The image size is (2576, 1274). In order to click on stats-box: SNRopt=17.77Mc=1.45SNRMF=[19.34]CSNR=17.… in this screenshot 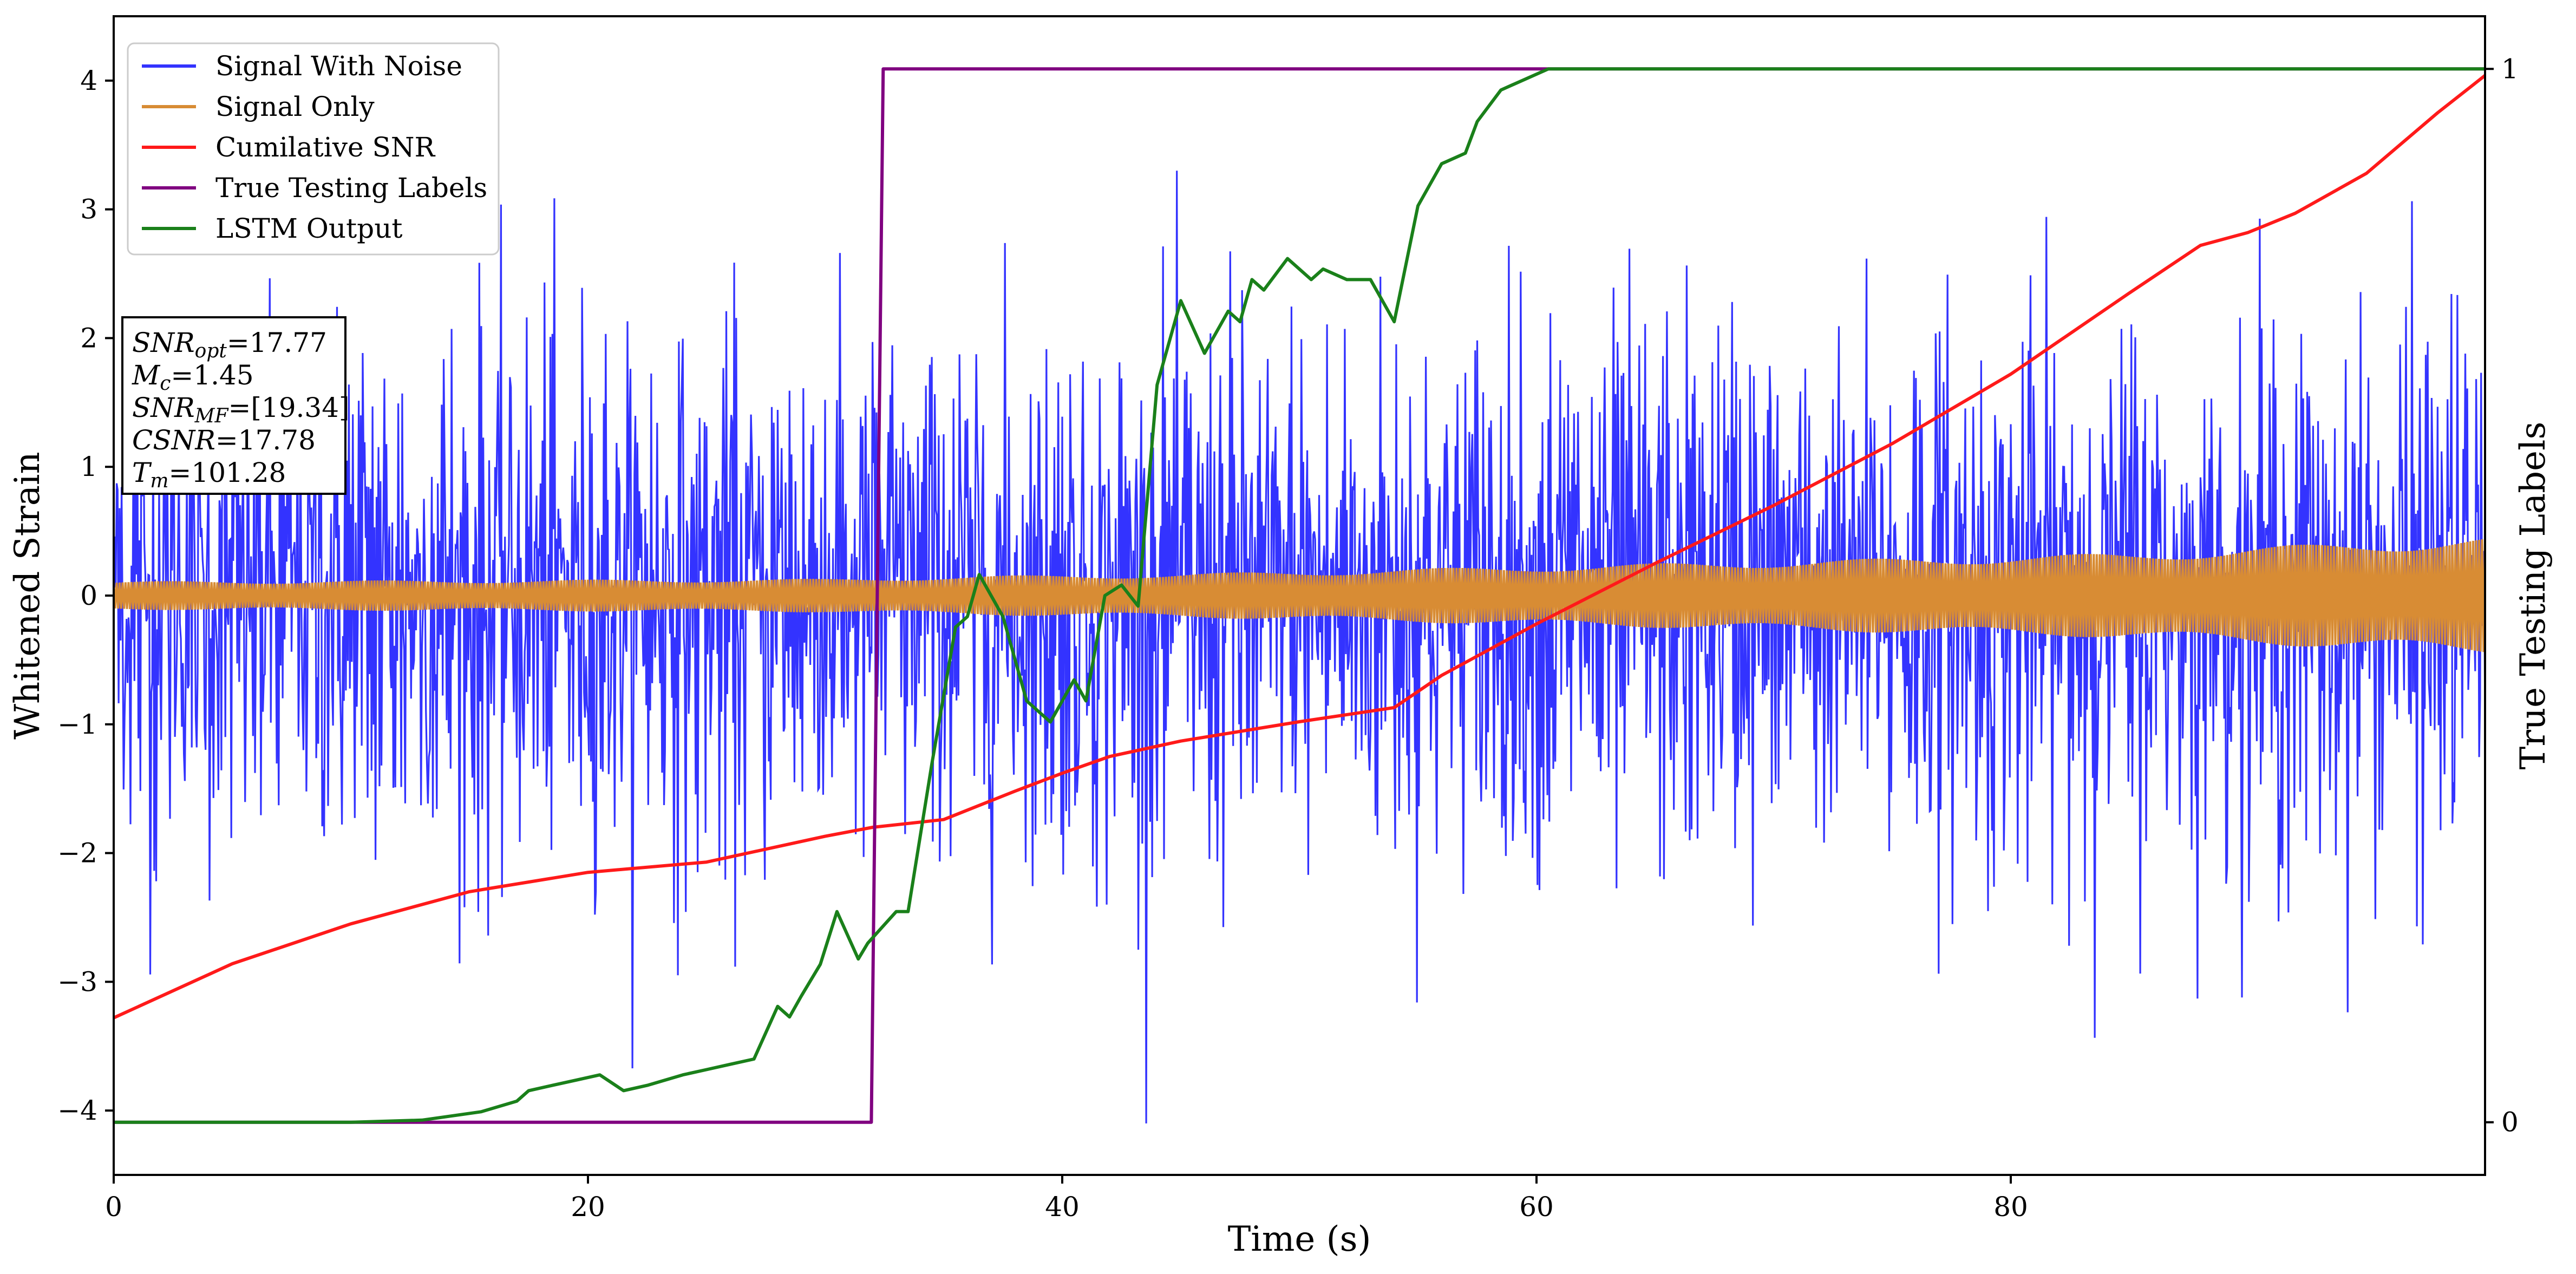, I will do `click(235, 405)`.